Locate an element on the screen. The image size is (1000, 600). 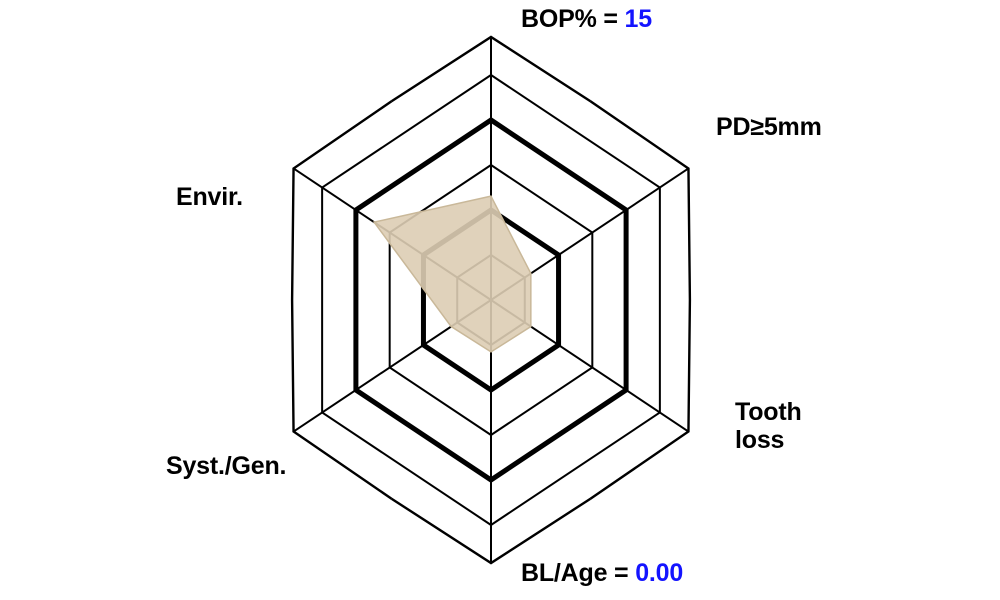
axis-label-tooth-loss: Tooth loss is located at coordinates (768, 426).